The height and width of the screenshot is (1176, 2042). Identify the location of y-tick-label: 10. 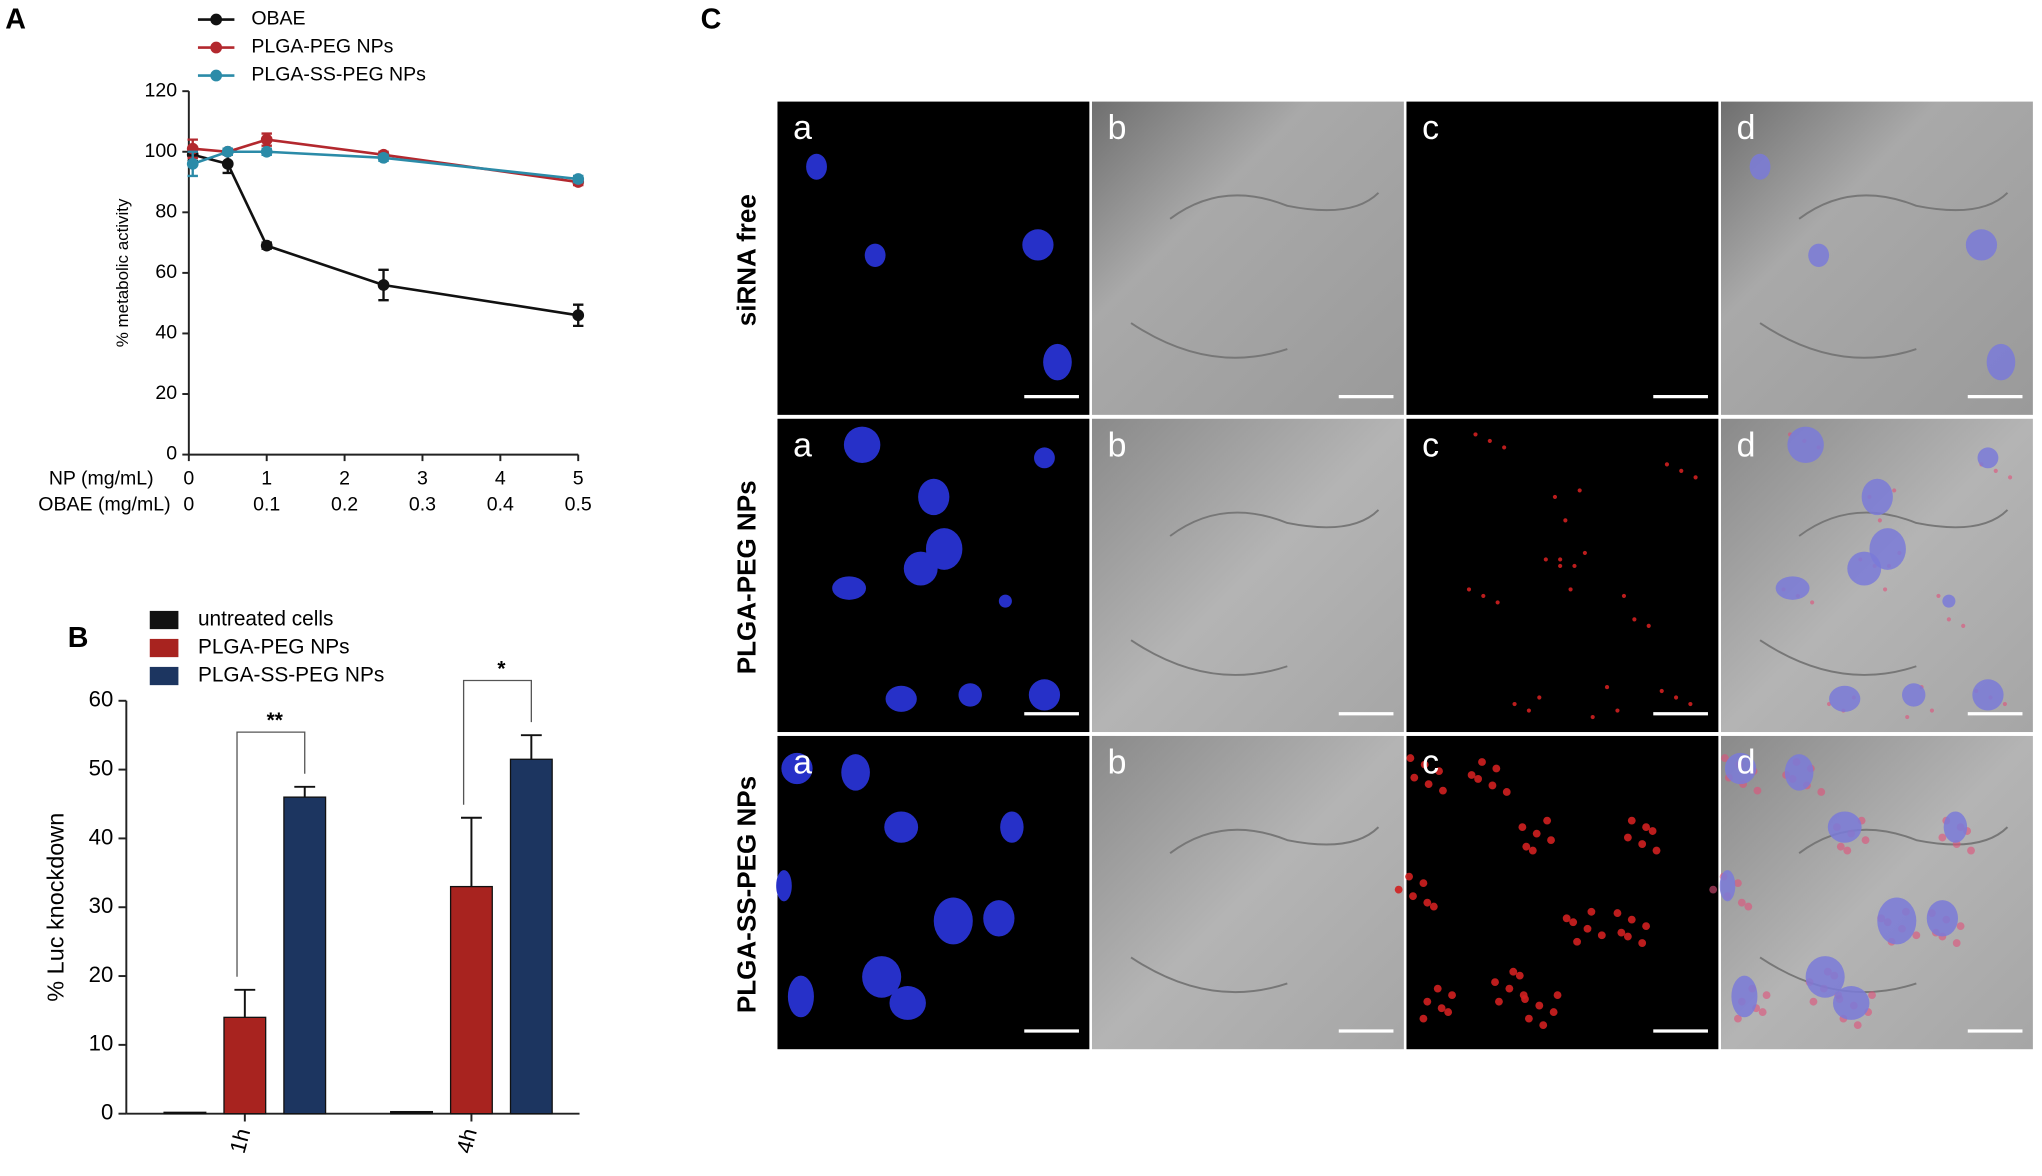
(101, 1043).